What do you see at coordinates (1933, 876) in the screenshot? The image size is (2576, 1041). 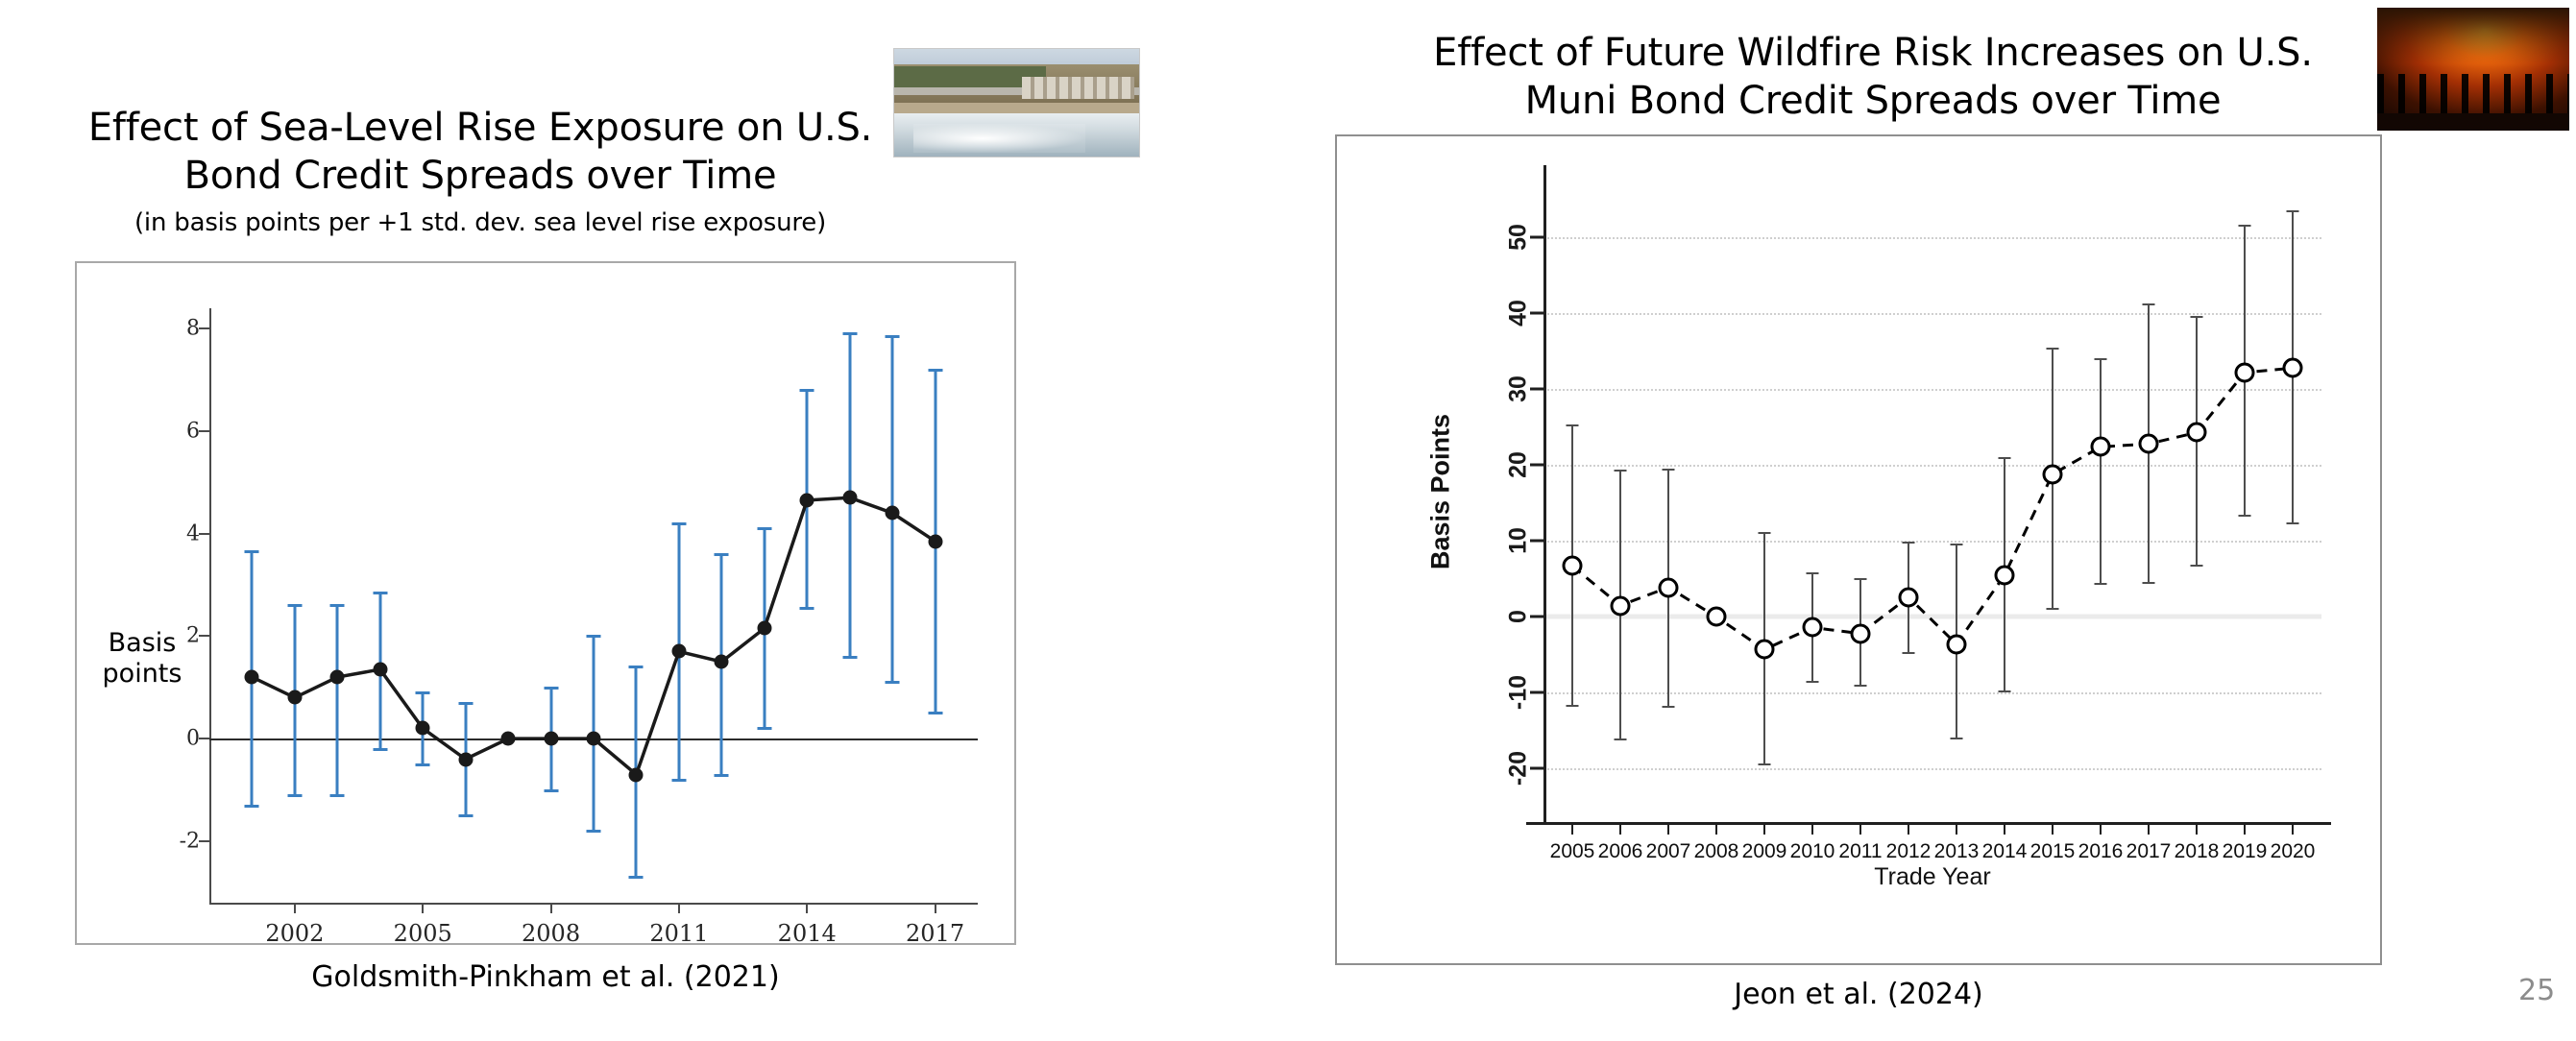 I see `right-x-axis-label: Trade Year` at bounding box center [1933, 876].